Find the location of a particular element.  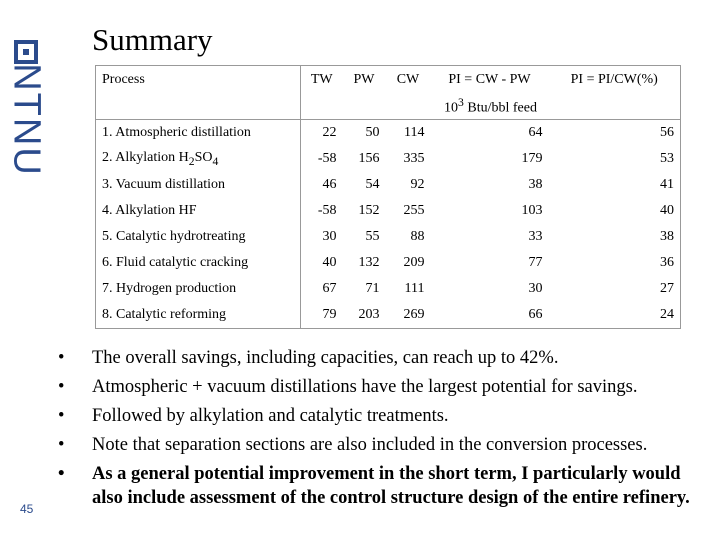

process-cell: 4. Alkylation HF is located at coordinates (198, 211).